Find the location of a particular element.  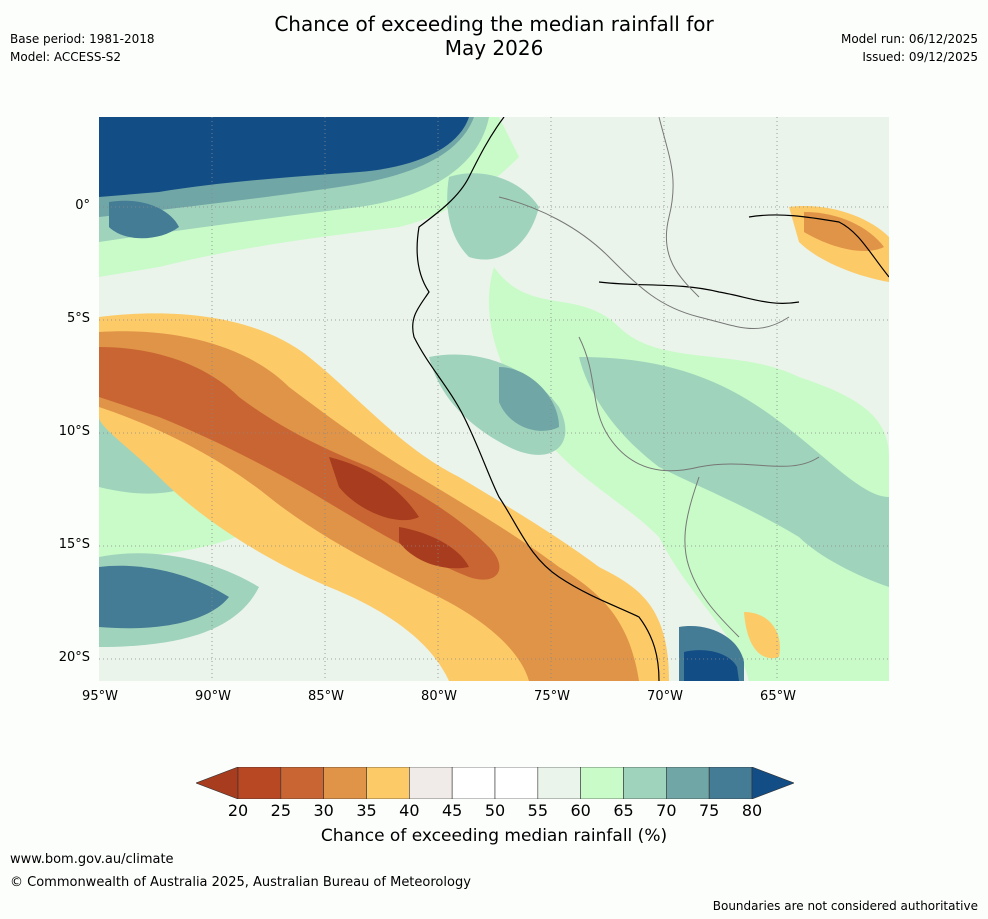

base-period: Base period: 1981-2018 is located at coordinates (82, 39).